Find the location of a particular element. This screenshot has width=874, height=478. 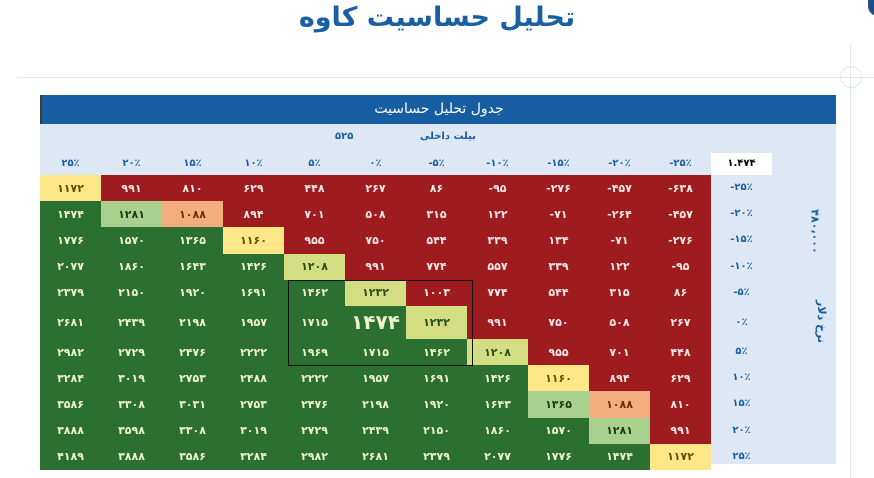

table-cell: ۱۴۷۴ is located at coordinates (619, 456).